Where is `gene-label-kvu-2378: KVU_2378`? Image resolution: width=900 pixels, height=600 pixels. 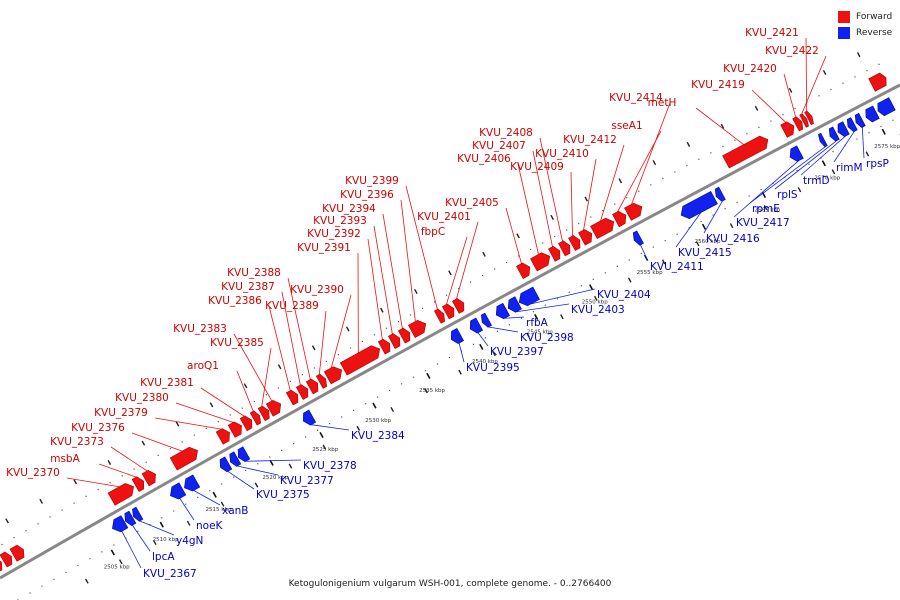 gene-label-kvu-2378: KVU_2378 is located at coordinates (330, 466).